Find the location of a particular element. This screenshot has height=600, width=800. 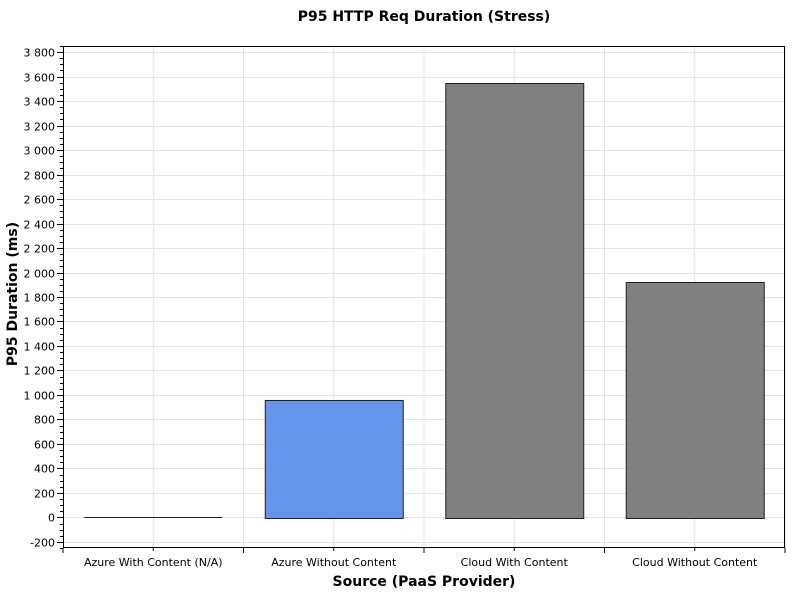

y-tick-label: 0 is located at coordinates (51, 518).